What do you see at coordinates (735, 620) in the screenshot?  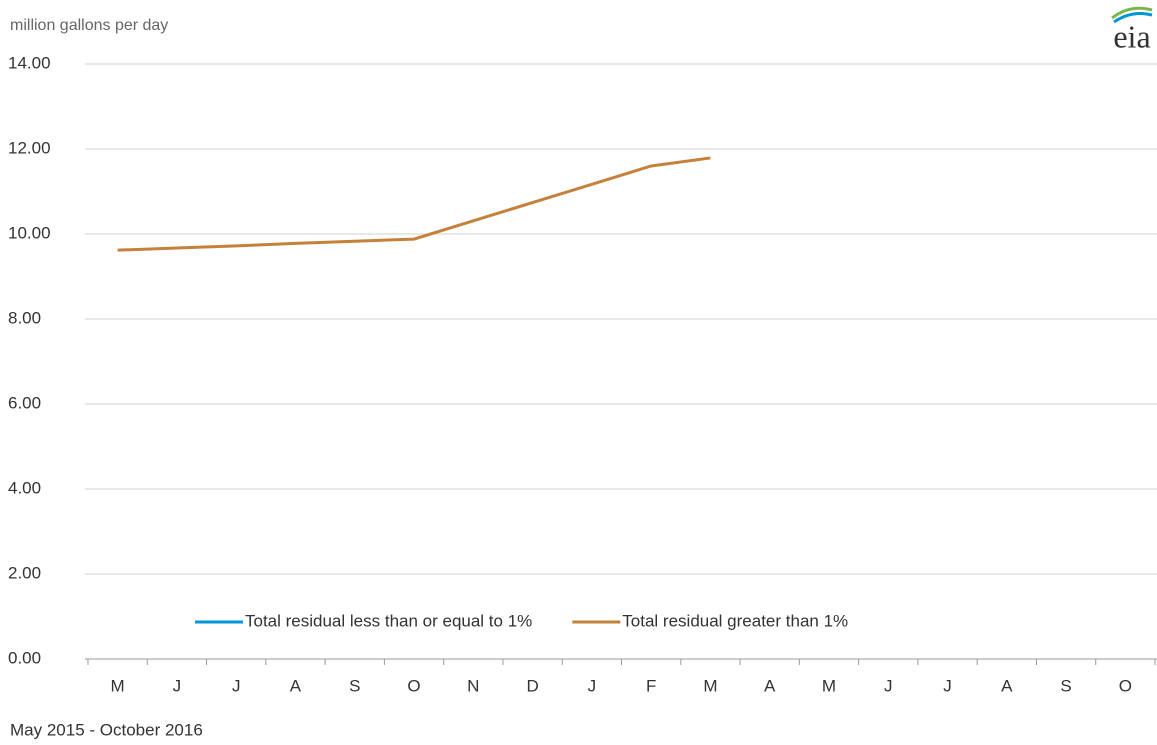 I see `legend-label: Total residual greater than 1%` at bounding box center [735, 620].